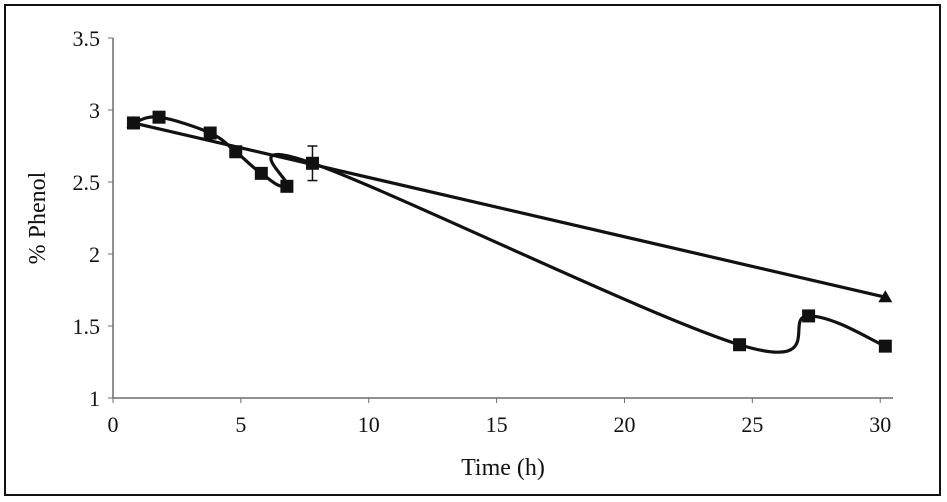  What do you see at coordinates (94, 398) in the screenshot?
I see `y-tick-label: 1` at bounding box center [94, 398].